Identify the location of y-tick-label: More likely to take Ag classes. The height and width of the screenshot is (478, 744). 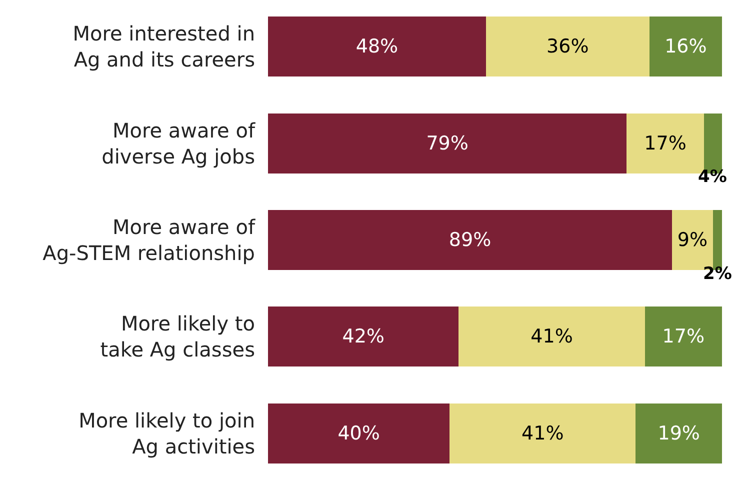
(177, 337).